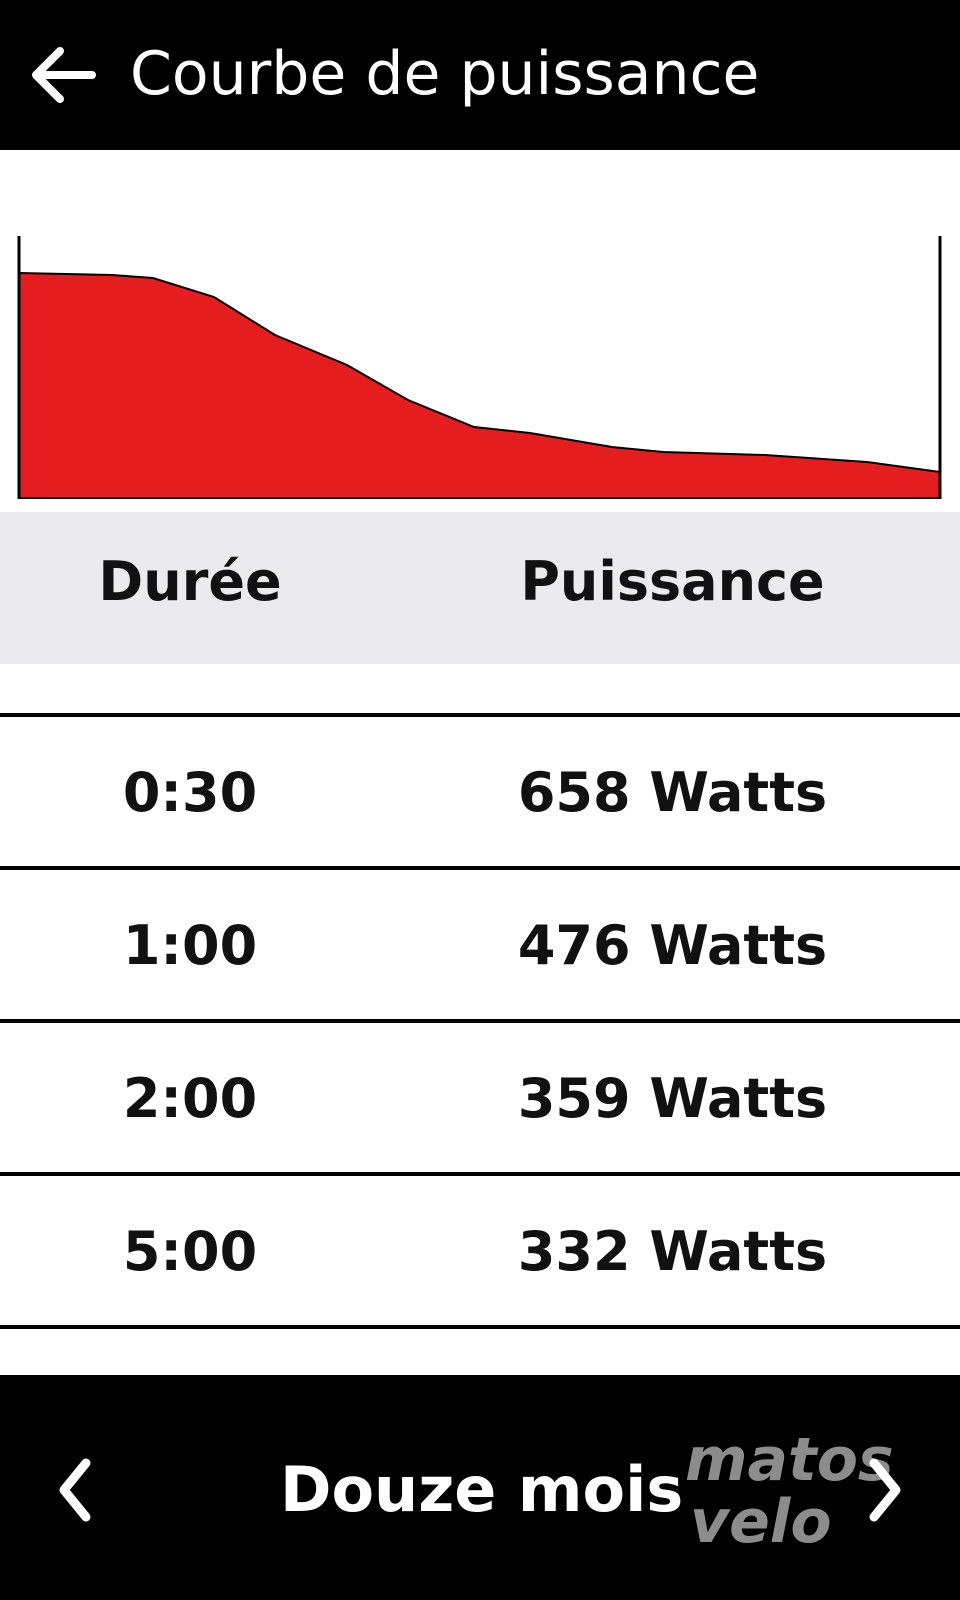 The width and height of the screenshot is (960, 1600). What do you see at coordinates (761, 1522) in the screenshot?
I see `watermark: velo` at bounding box center [761, 1522].